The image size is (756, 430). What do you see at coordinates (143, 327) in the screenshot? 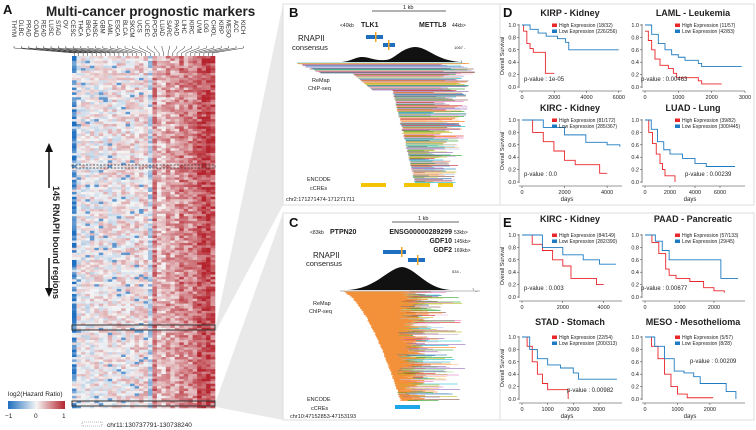
I see `highlight-row-b` at bounding box center [143, 327].